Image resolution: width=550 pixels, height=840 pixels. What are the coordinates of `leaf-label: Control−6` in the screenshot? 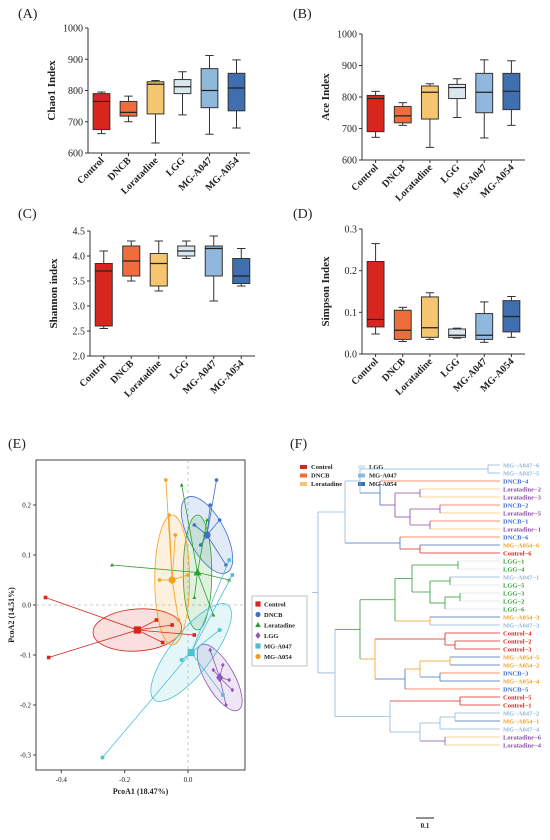 It's located at (517, 554).